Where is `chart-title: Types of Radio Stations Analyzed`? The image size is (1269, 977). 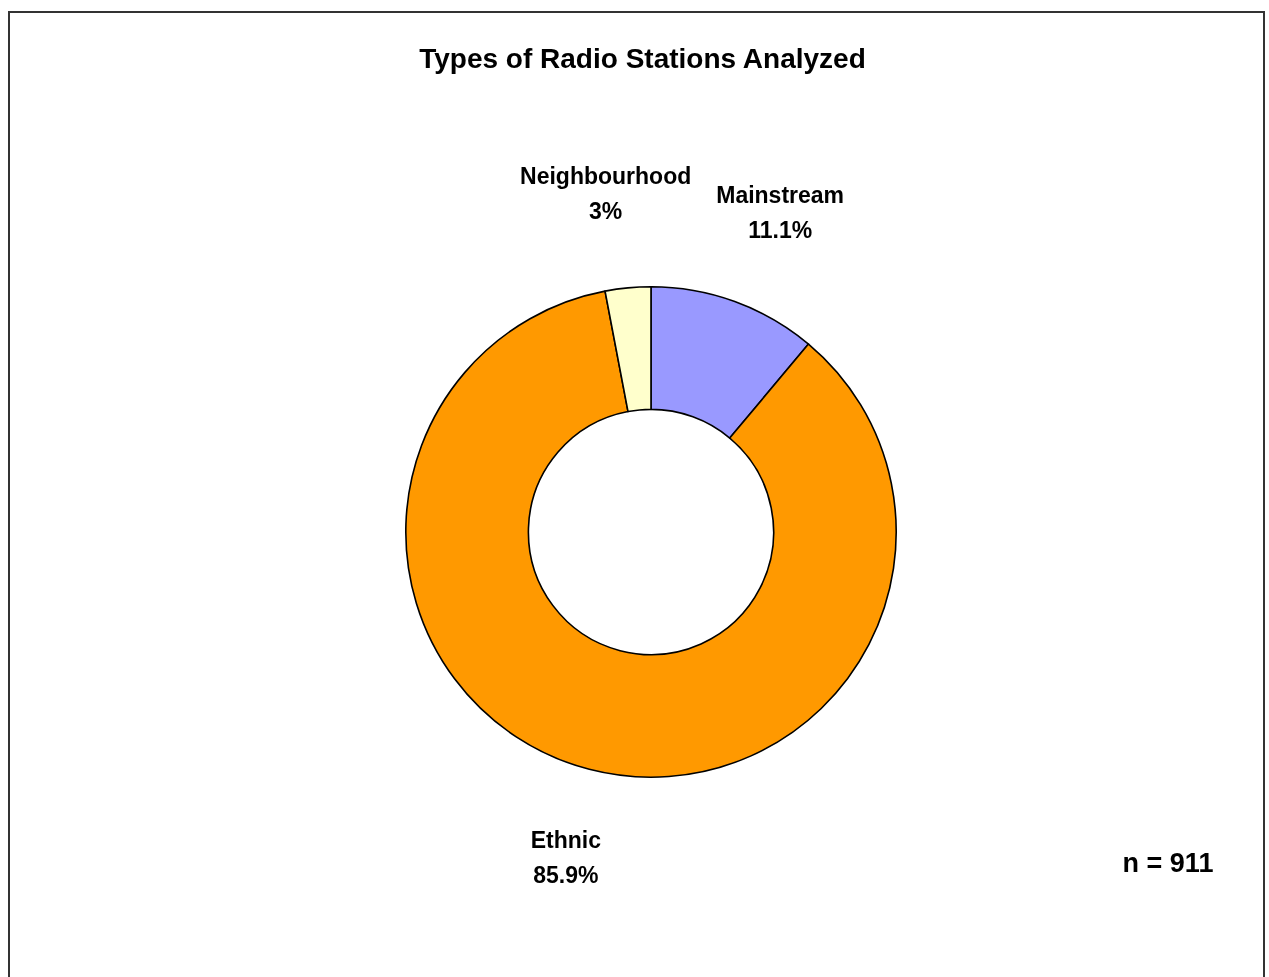
chart-title: Types of Radio Stations Analyzed is located at coordinates (642, 59).